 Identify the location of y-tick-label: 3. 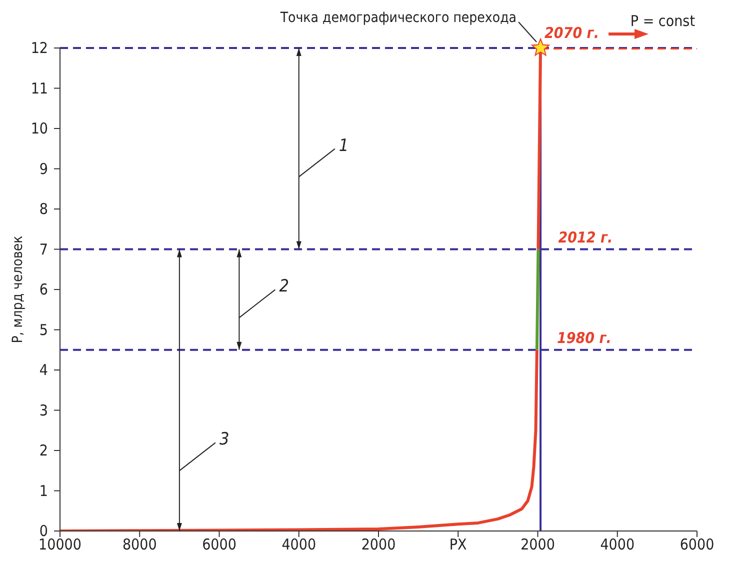
(43, 410).